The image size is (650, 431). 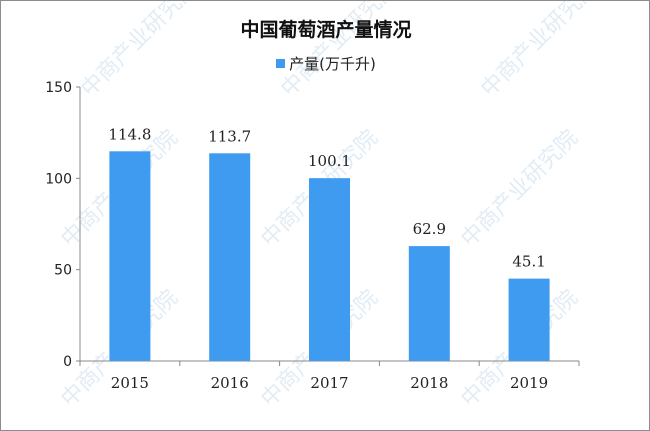 I want to click on bar-2015, so click(x=130, y=256).